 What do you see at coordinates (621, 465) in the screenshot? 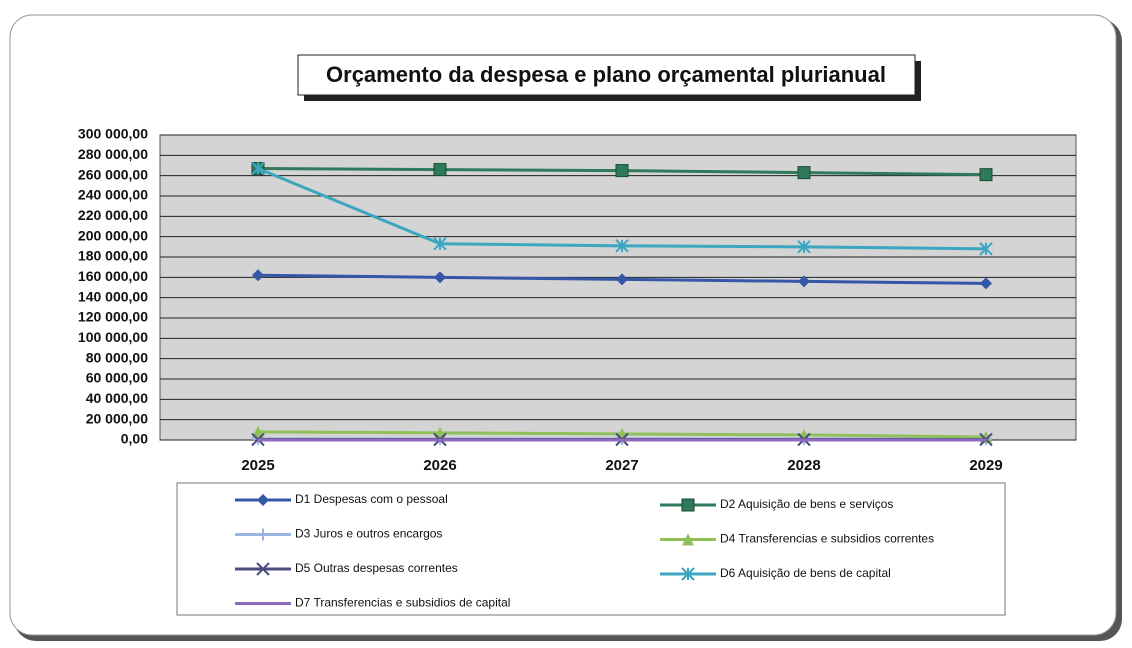
I see `x-tick-label: 2027` at bounding box center [621, 465].